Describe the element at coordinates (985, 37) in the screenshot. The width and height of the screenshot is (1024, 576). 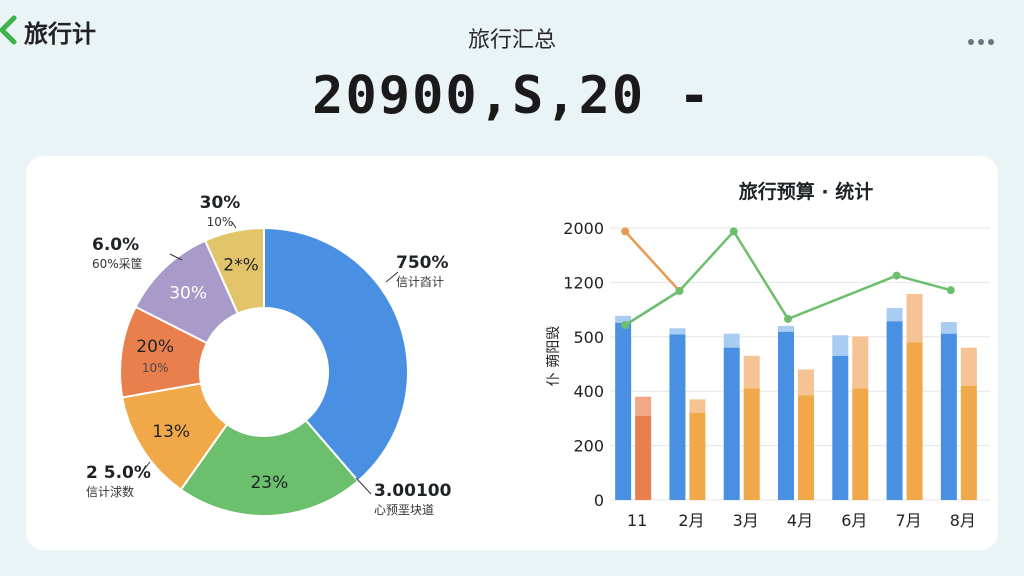
I see `more-dots-icon` at that location.